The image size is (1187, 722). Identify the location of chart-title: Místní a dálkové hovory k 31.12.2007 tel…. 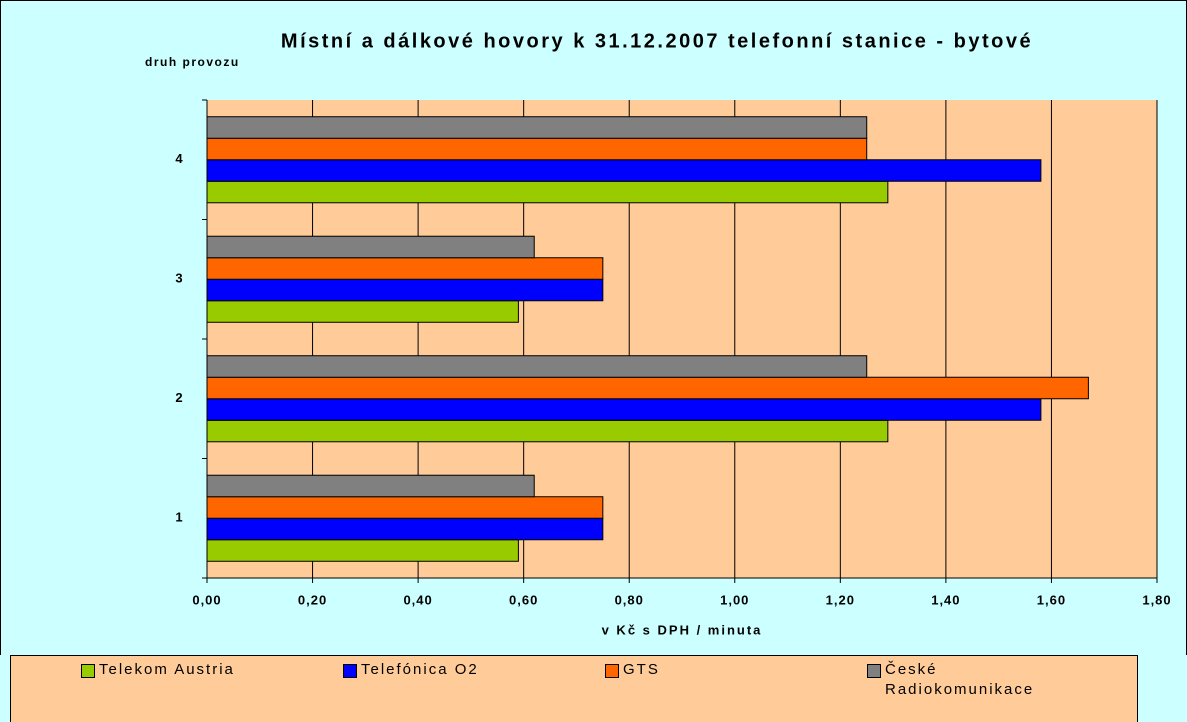
(657, 41).